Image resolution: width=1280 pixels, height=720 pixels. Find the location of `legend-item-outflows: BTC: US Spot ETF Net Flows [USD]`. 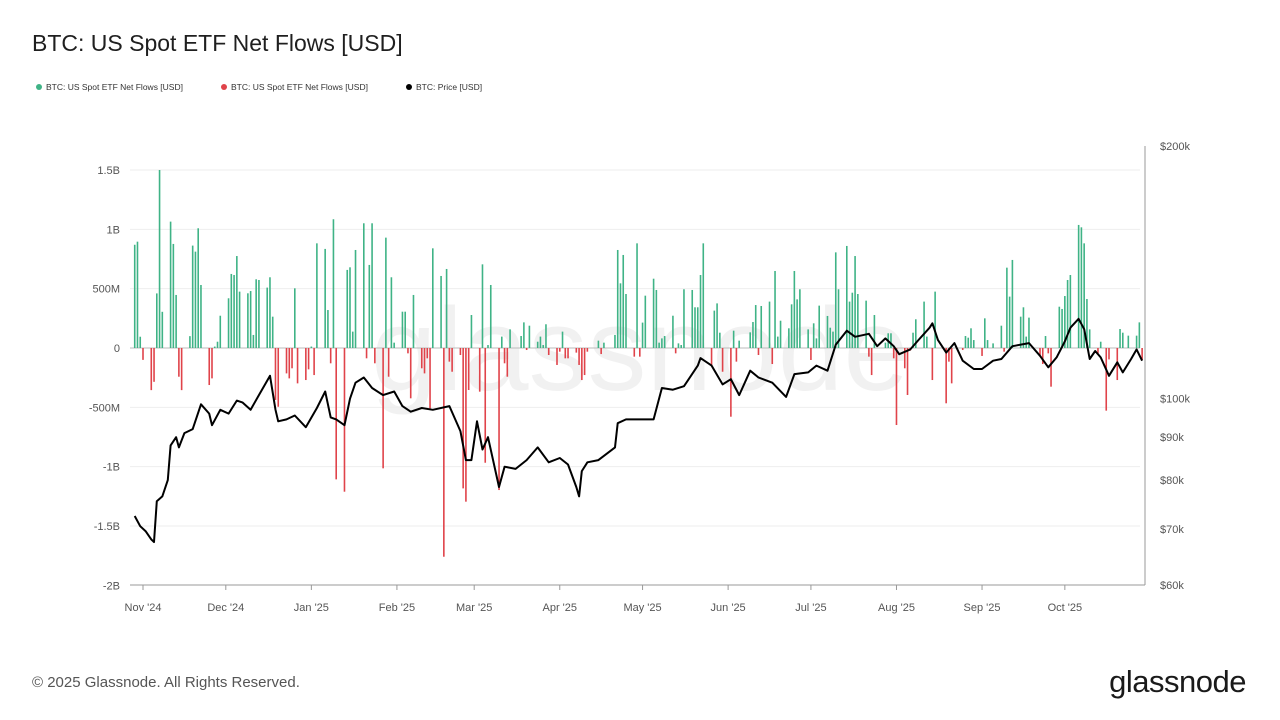

legend-item-outflows: BTC: US Spot ETF Net Flows [USD] is located at coordinates (294, 87).